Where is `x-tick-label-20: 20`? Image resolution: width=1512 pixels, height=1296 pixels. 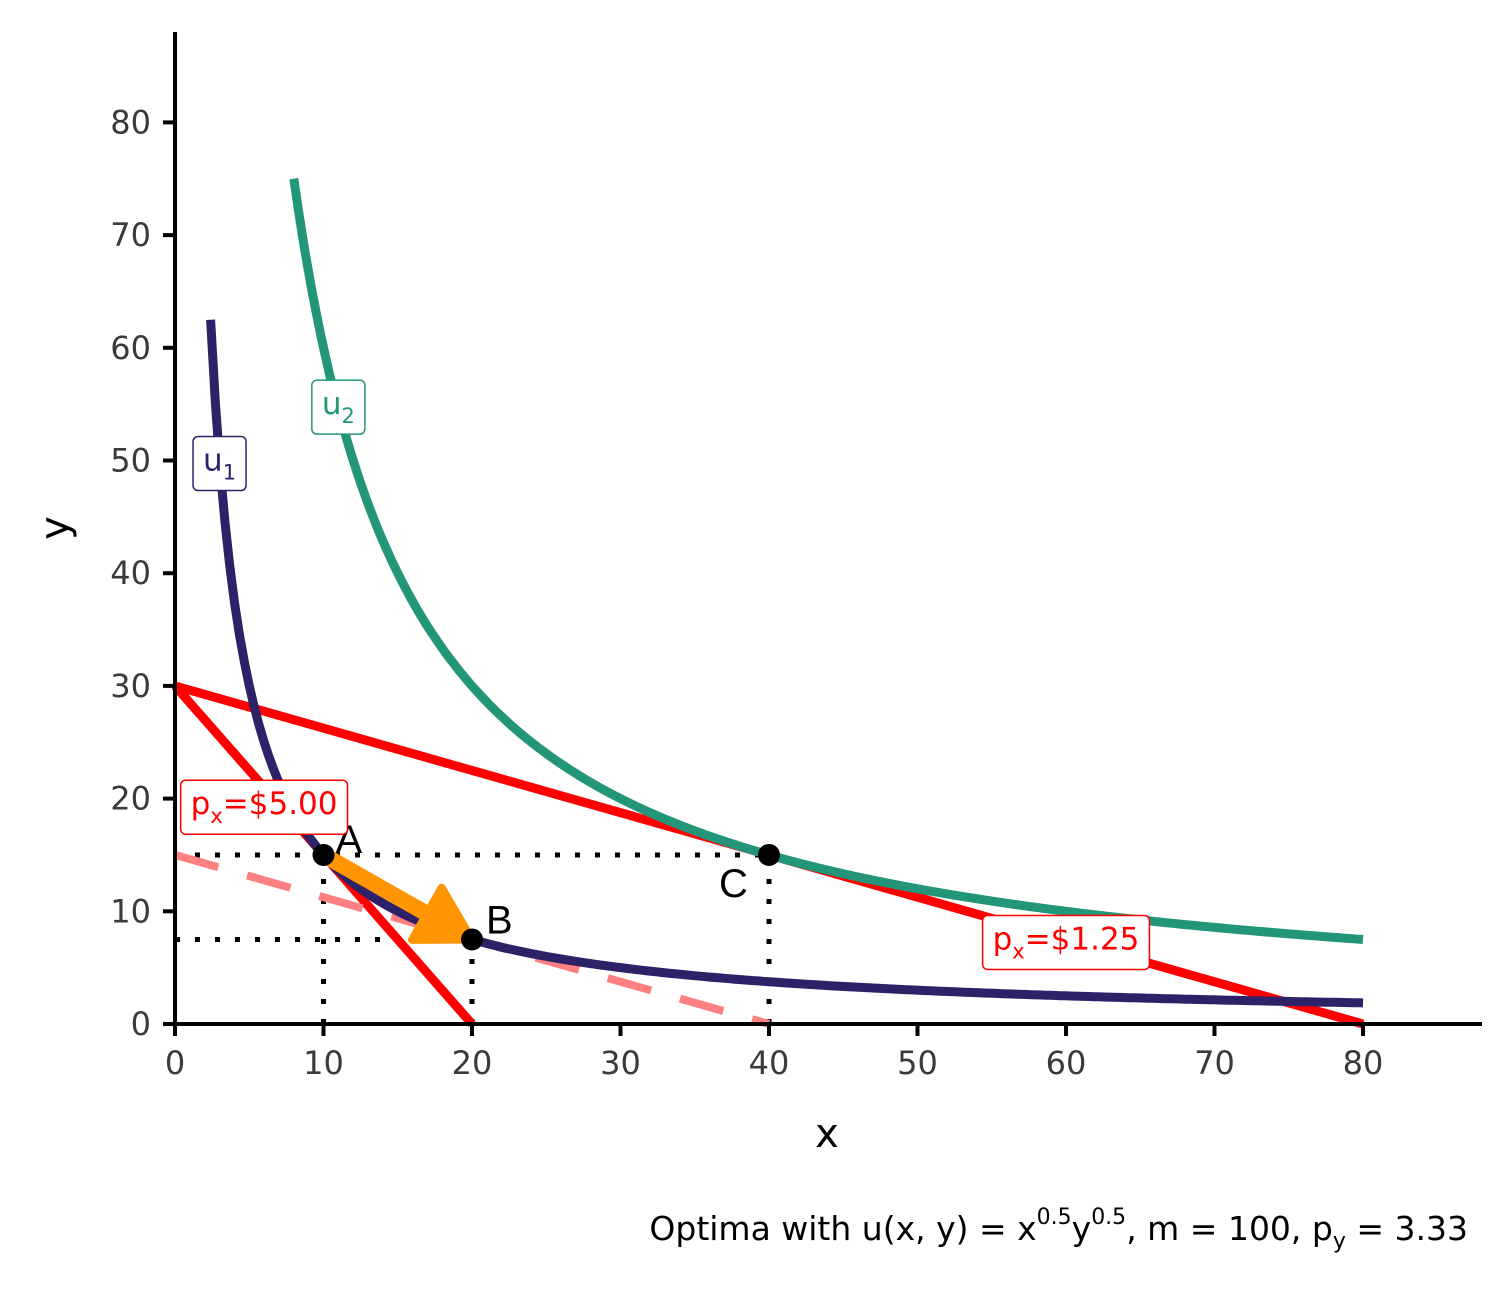 x-tick-label-20: 20 is located at coordinates (472, 1063).